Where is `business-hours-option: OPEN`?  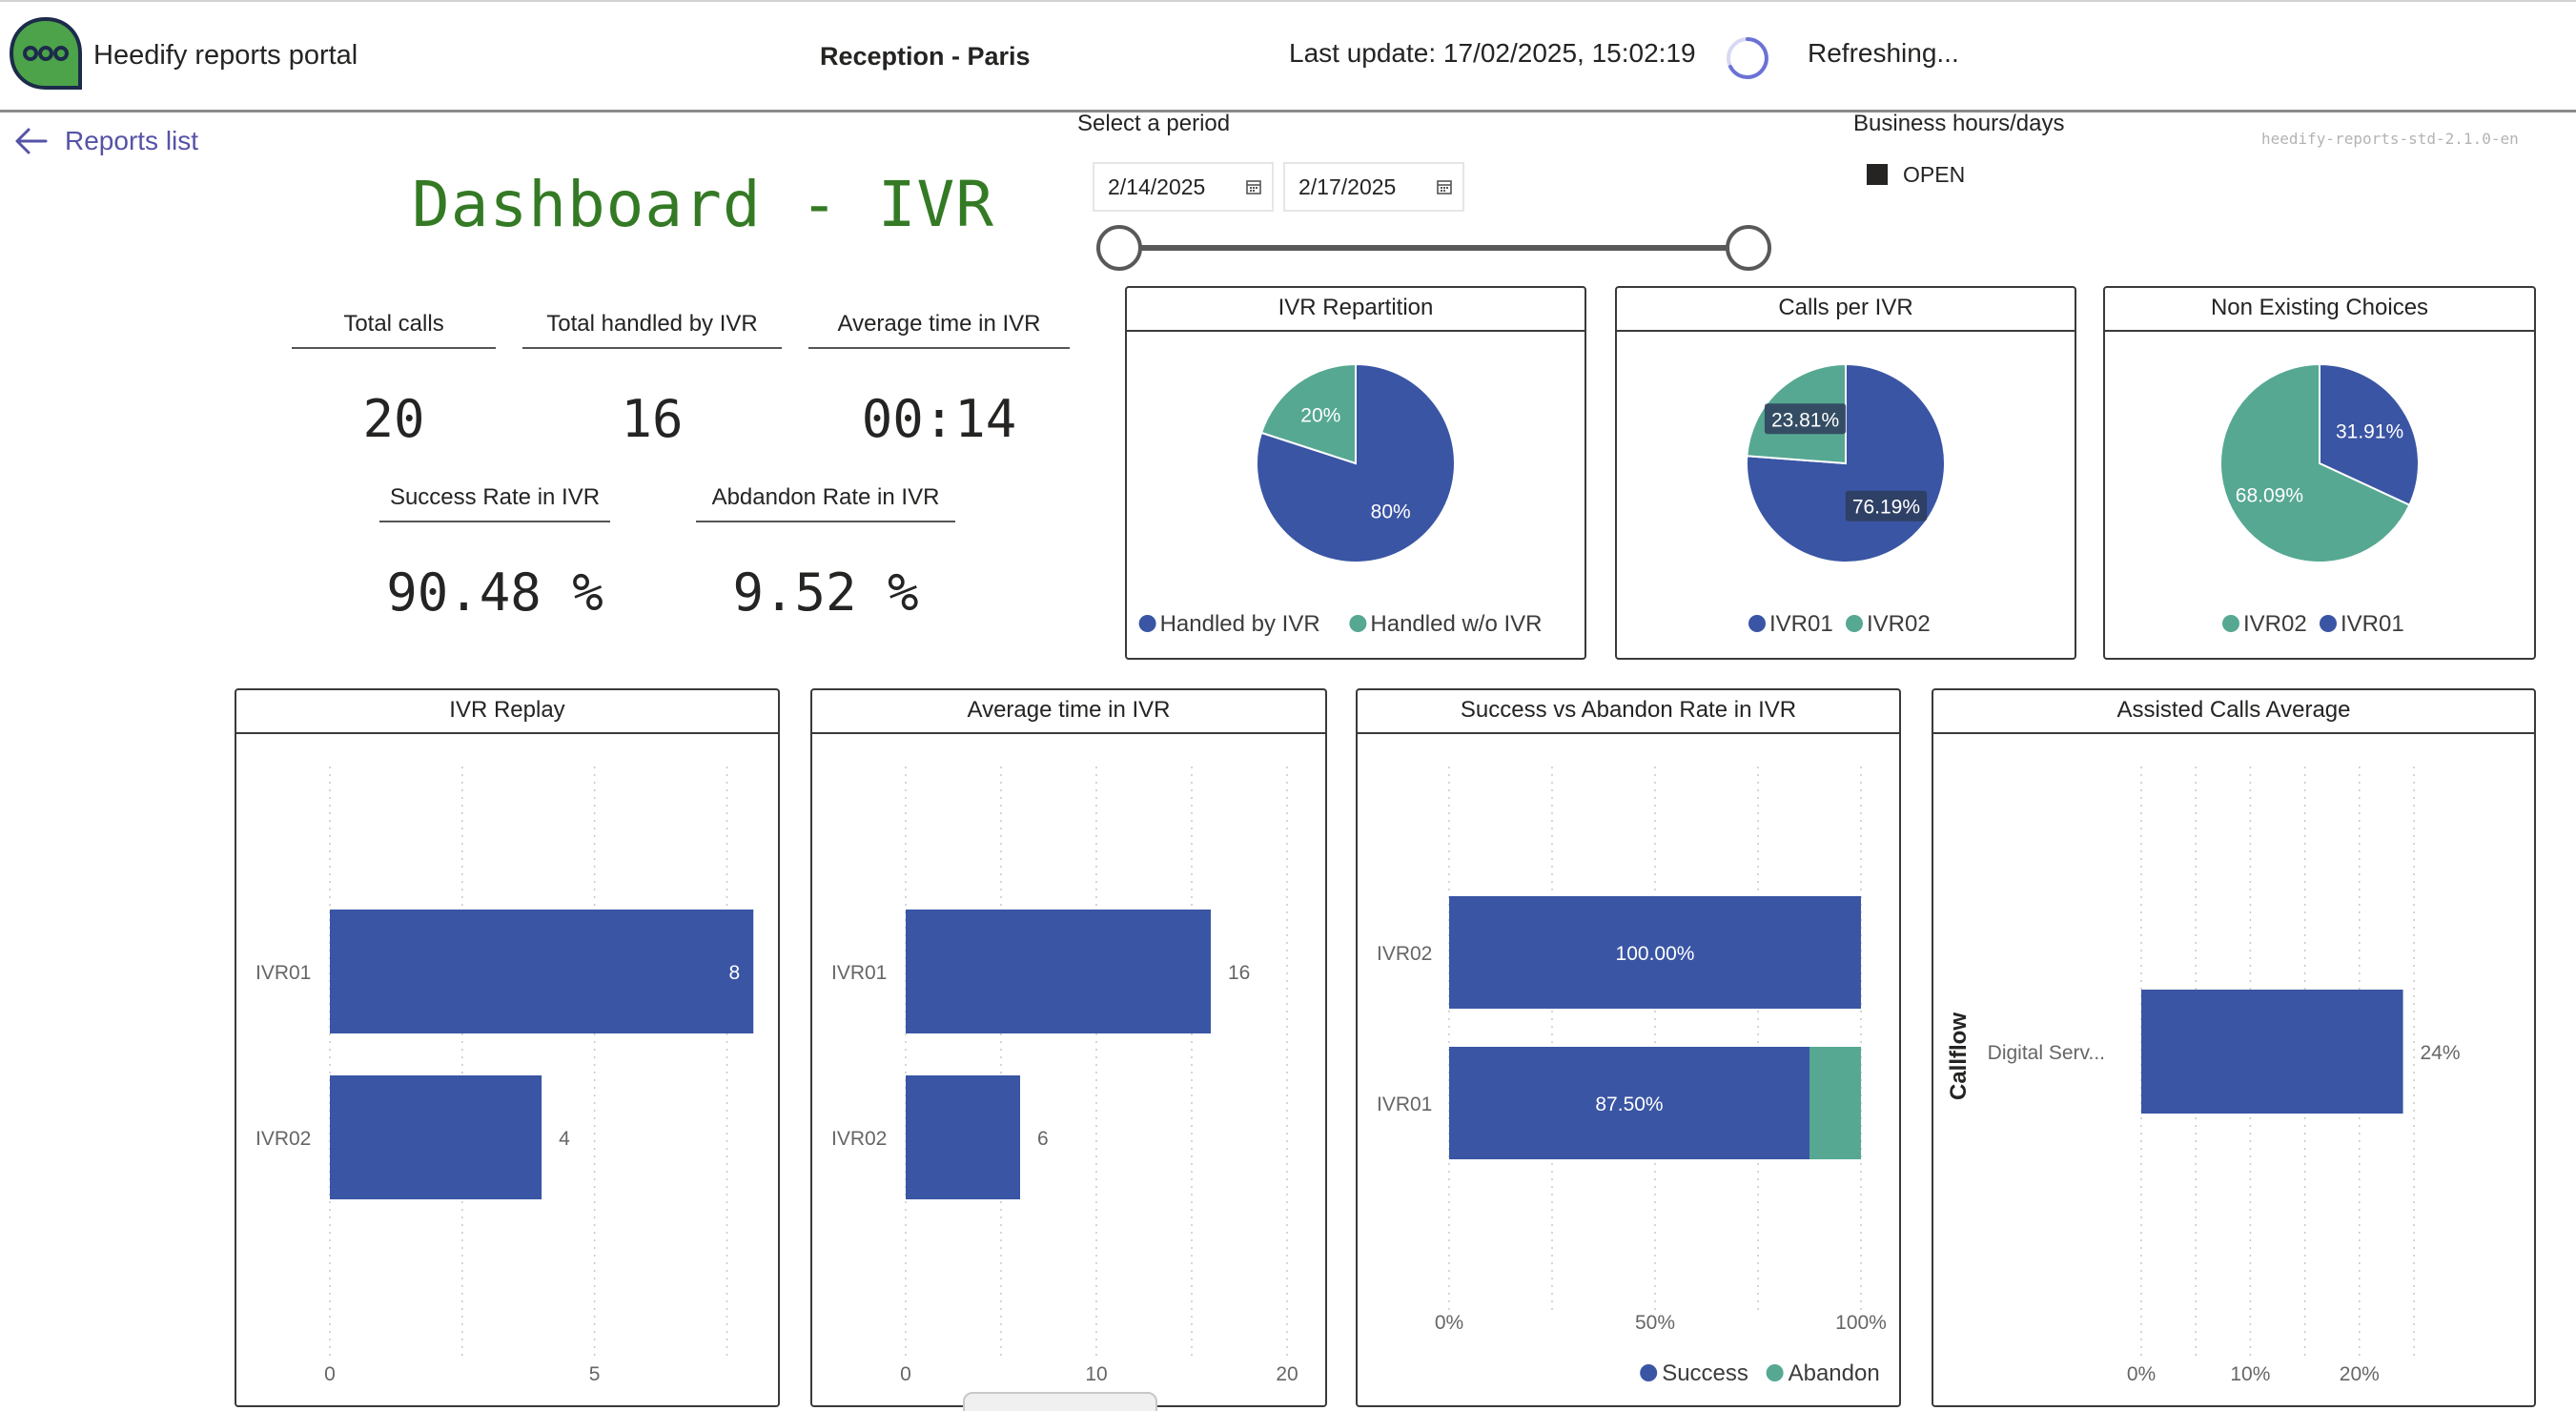
business-hours-option: OPEN is located at coordinates (1935, 174).